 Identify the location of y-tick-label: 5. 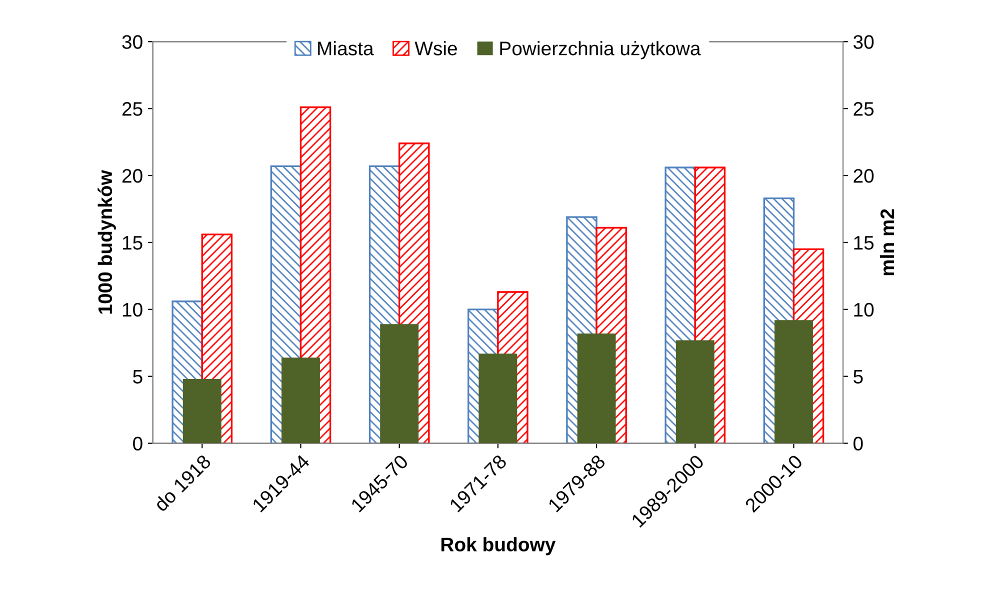
(137, 377).